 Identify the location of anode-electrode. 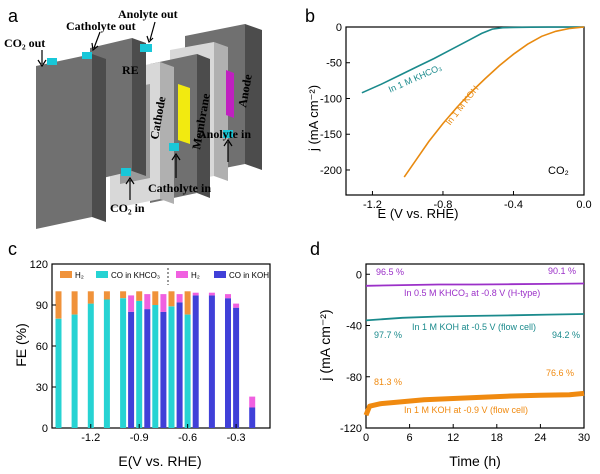
(230, 94).